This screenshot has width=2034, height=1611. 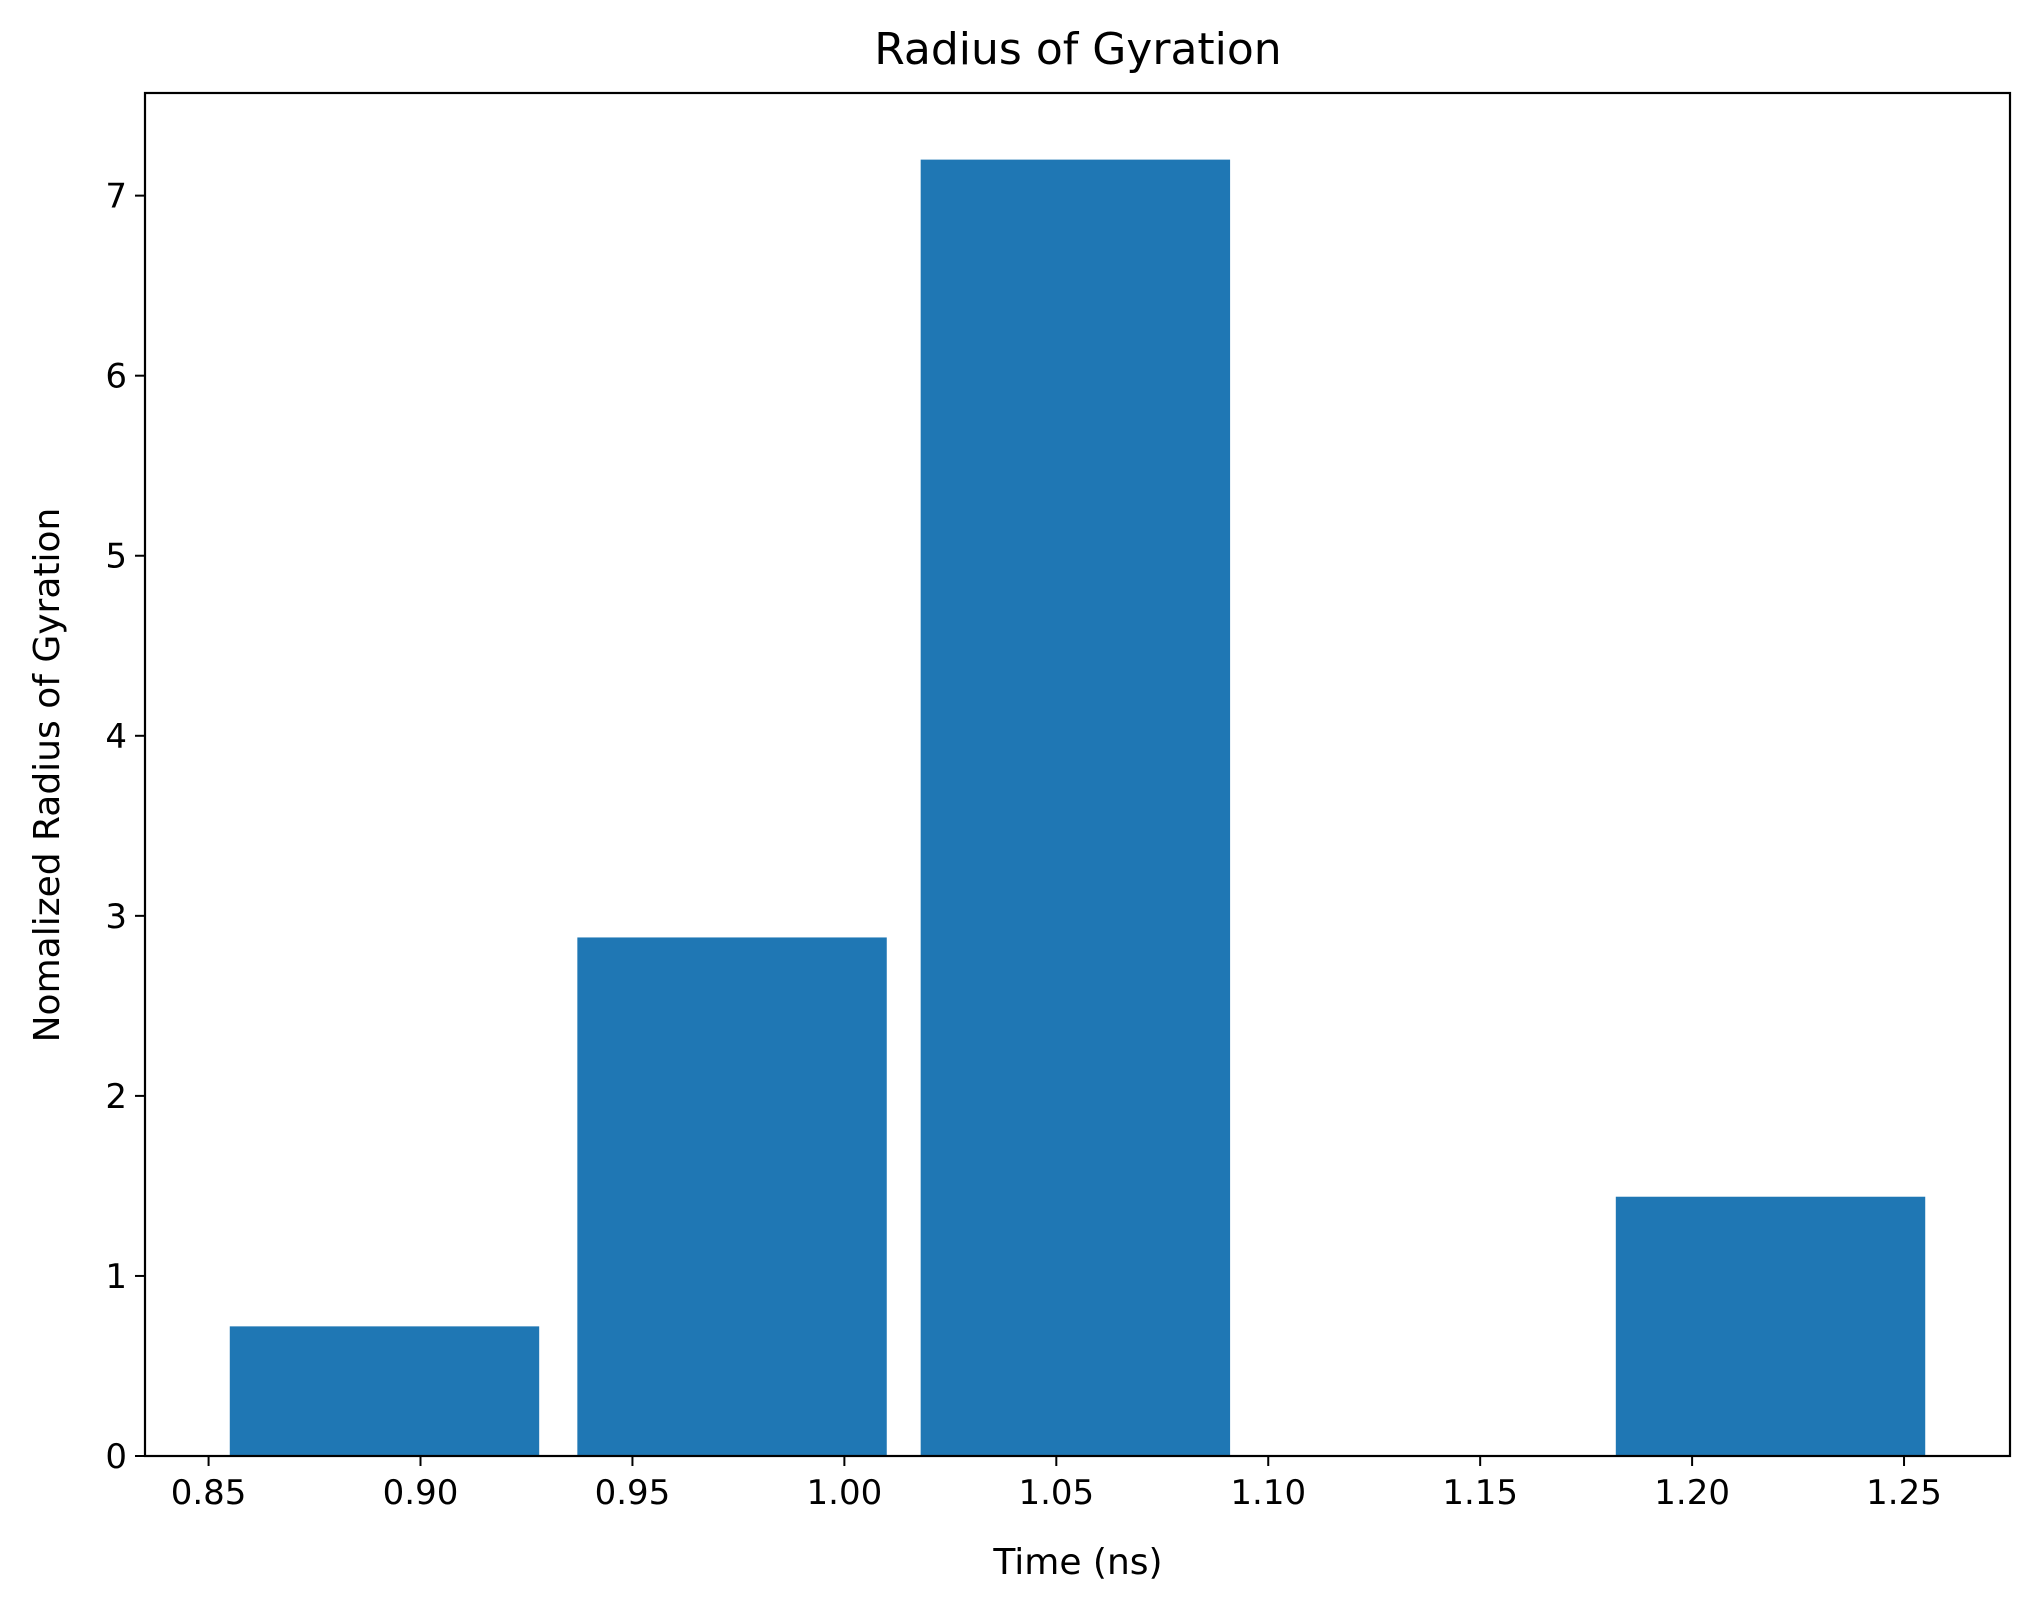 What do you see at coordinates (1480, 1493) in the screenshot?
I see `x-tick-label: 1.15` at bounding box center [1480, 1493].